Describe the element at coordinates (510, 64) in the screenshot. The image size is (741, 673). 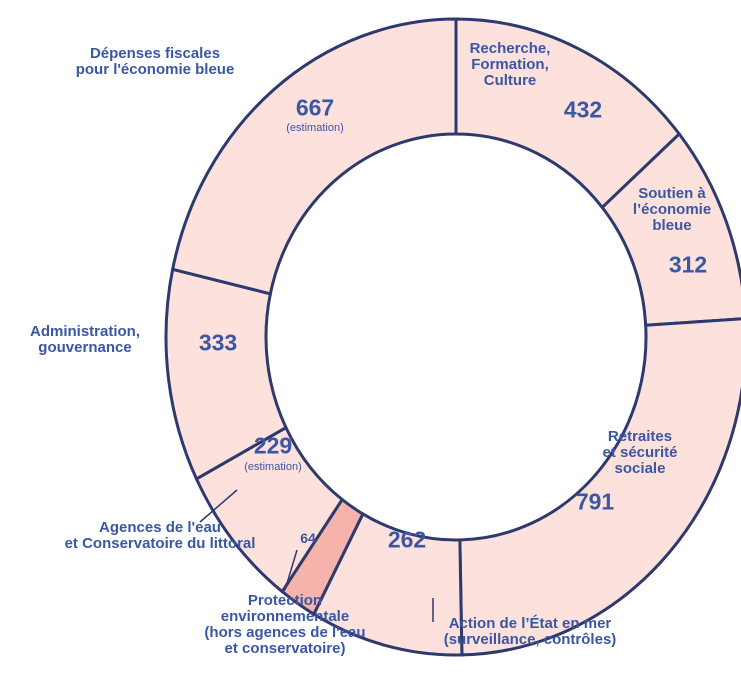
I see `category-label: Recherche, Formation, Culture` at that location.